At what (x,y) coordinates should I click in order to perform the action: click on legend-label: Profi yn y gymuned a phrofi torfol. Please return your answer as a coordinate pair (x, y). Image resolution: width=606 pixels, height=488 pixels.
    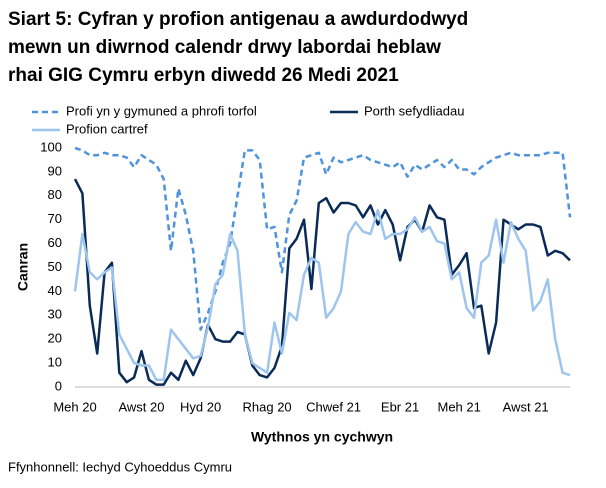
    Looking at the image, I should click on (161, 110).